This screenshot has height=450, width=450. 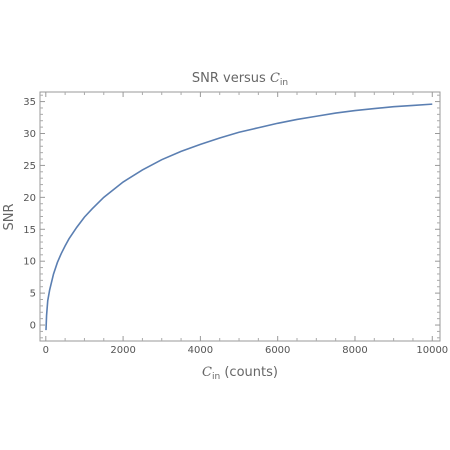 I want to click on y-tick-label: 25, so click(x=29, y=166).